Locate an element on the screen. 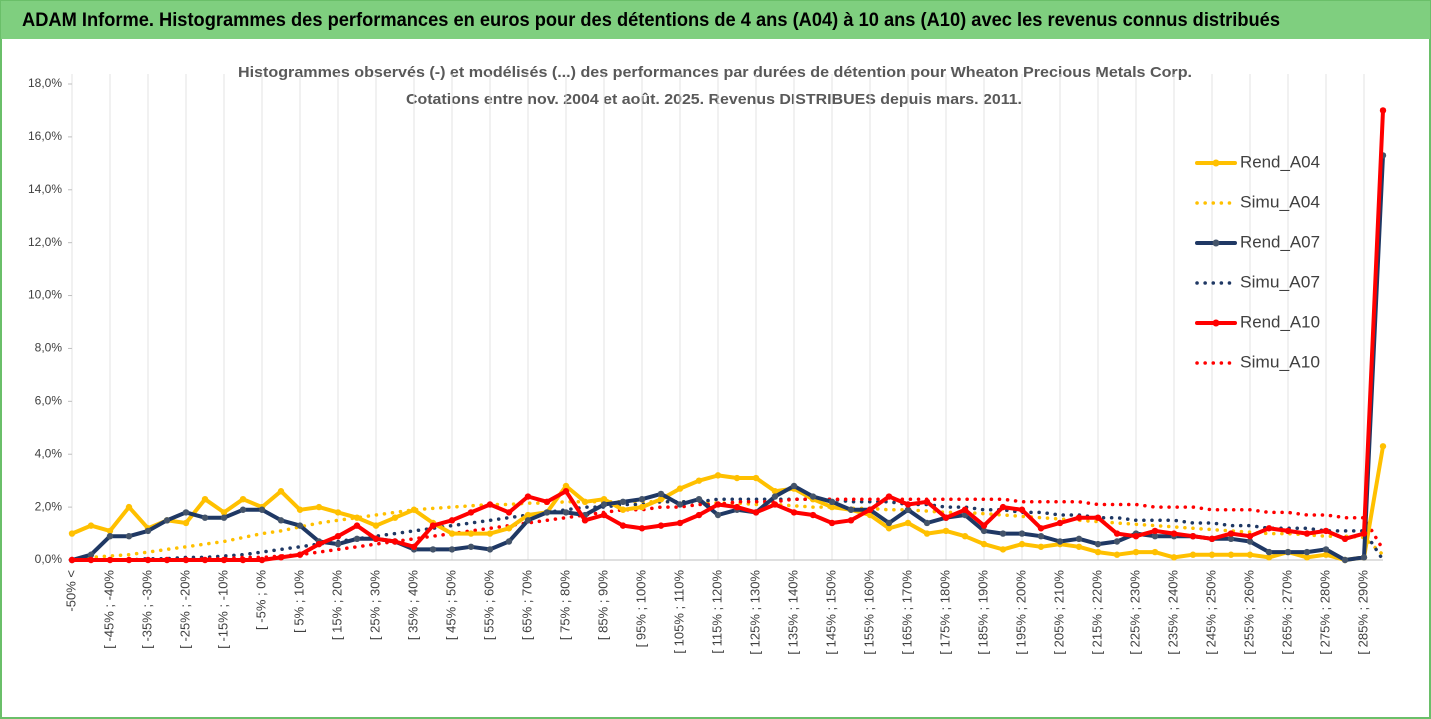 This screenshot has height=719, width=1431. x-tick-label: [ 115% ; 120% is located at coordinates (716, 612).